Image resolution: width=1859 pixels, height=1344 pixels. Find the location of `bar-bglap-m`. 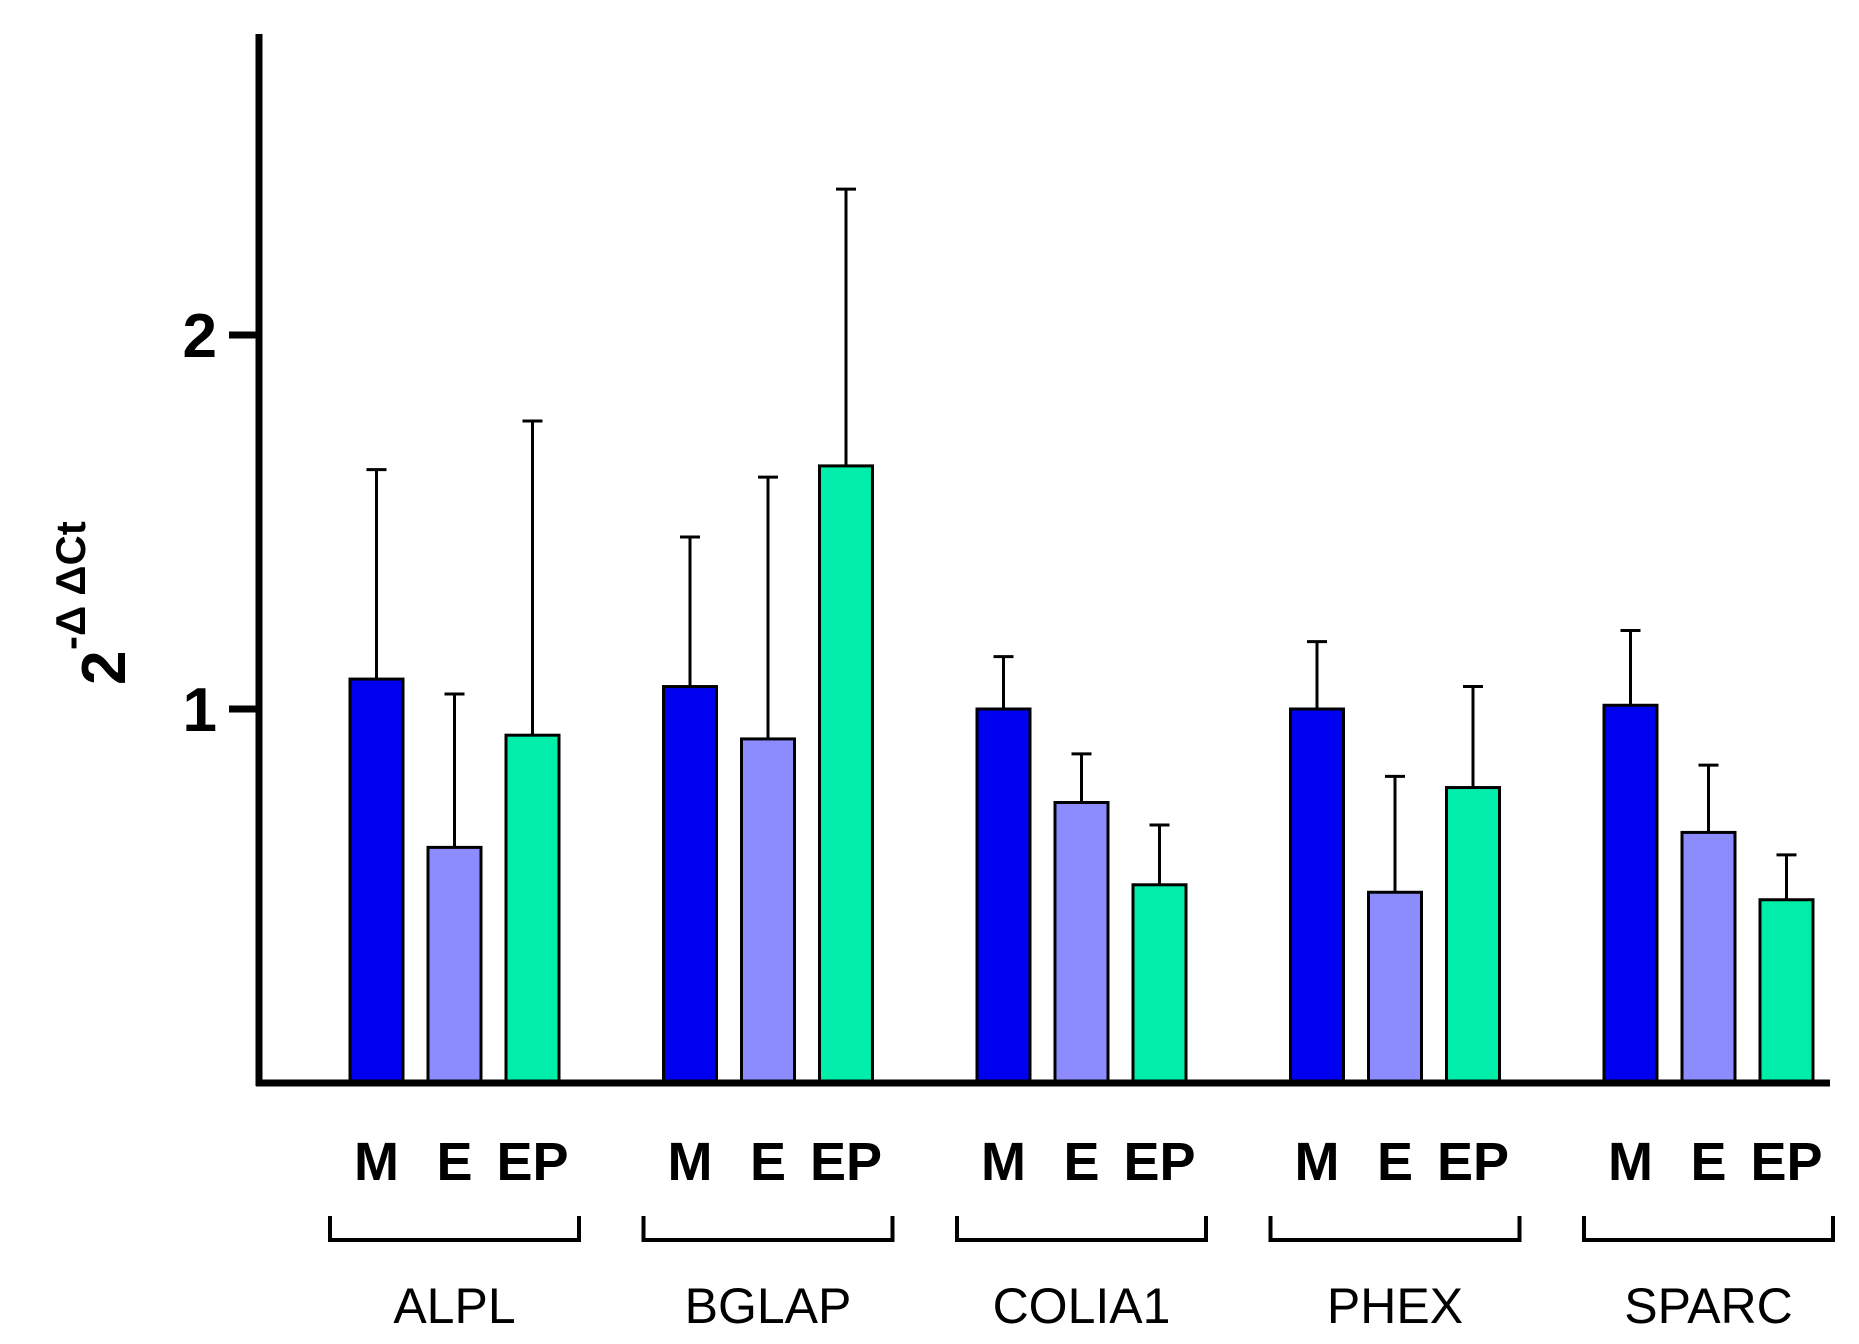

bar-bglap-m is located at coordinates (690, 885).